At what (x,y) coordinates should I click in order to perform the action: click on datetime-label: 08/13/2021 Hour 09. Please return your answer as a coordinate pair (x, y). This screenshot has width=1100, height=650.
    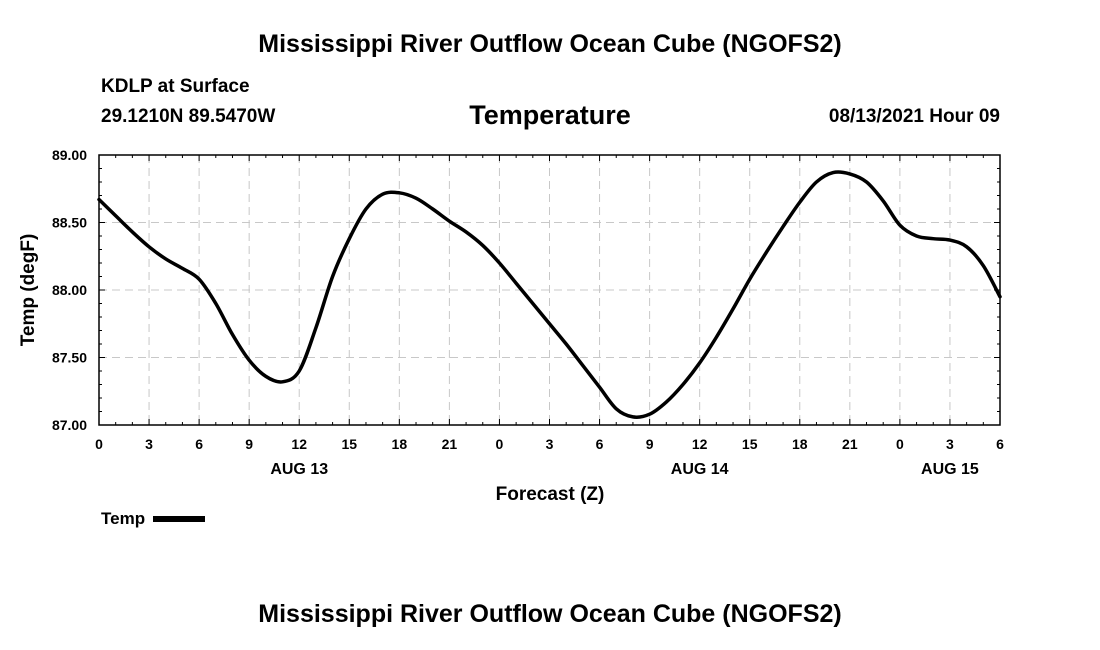
    Looking at the image, I should click on (914, 116).